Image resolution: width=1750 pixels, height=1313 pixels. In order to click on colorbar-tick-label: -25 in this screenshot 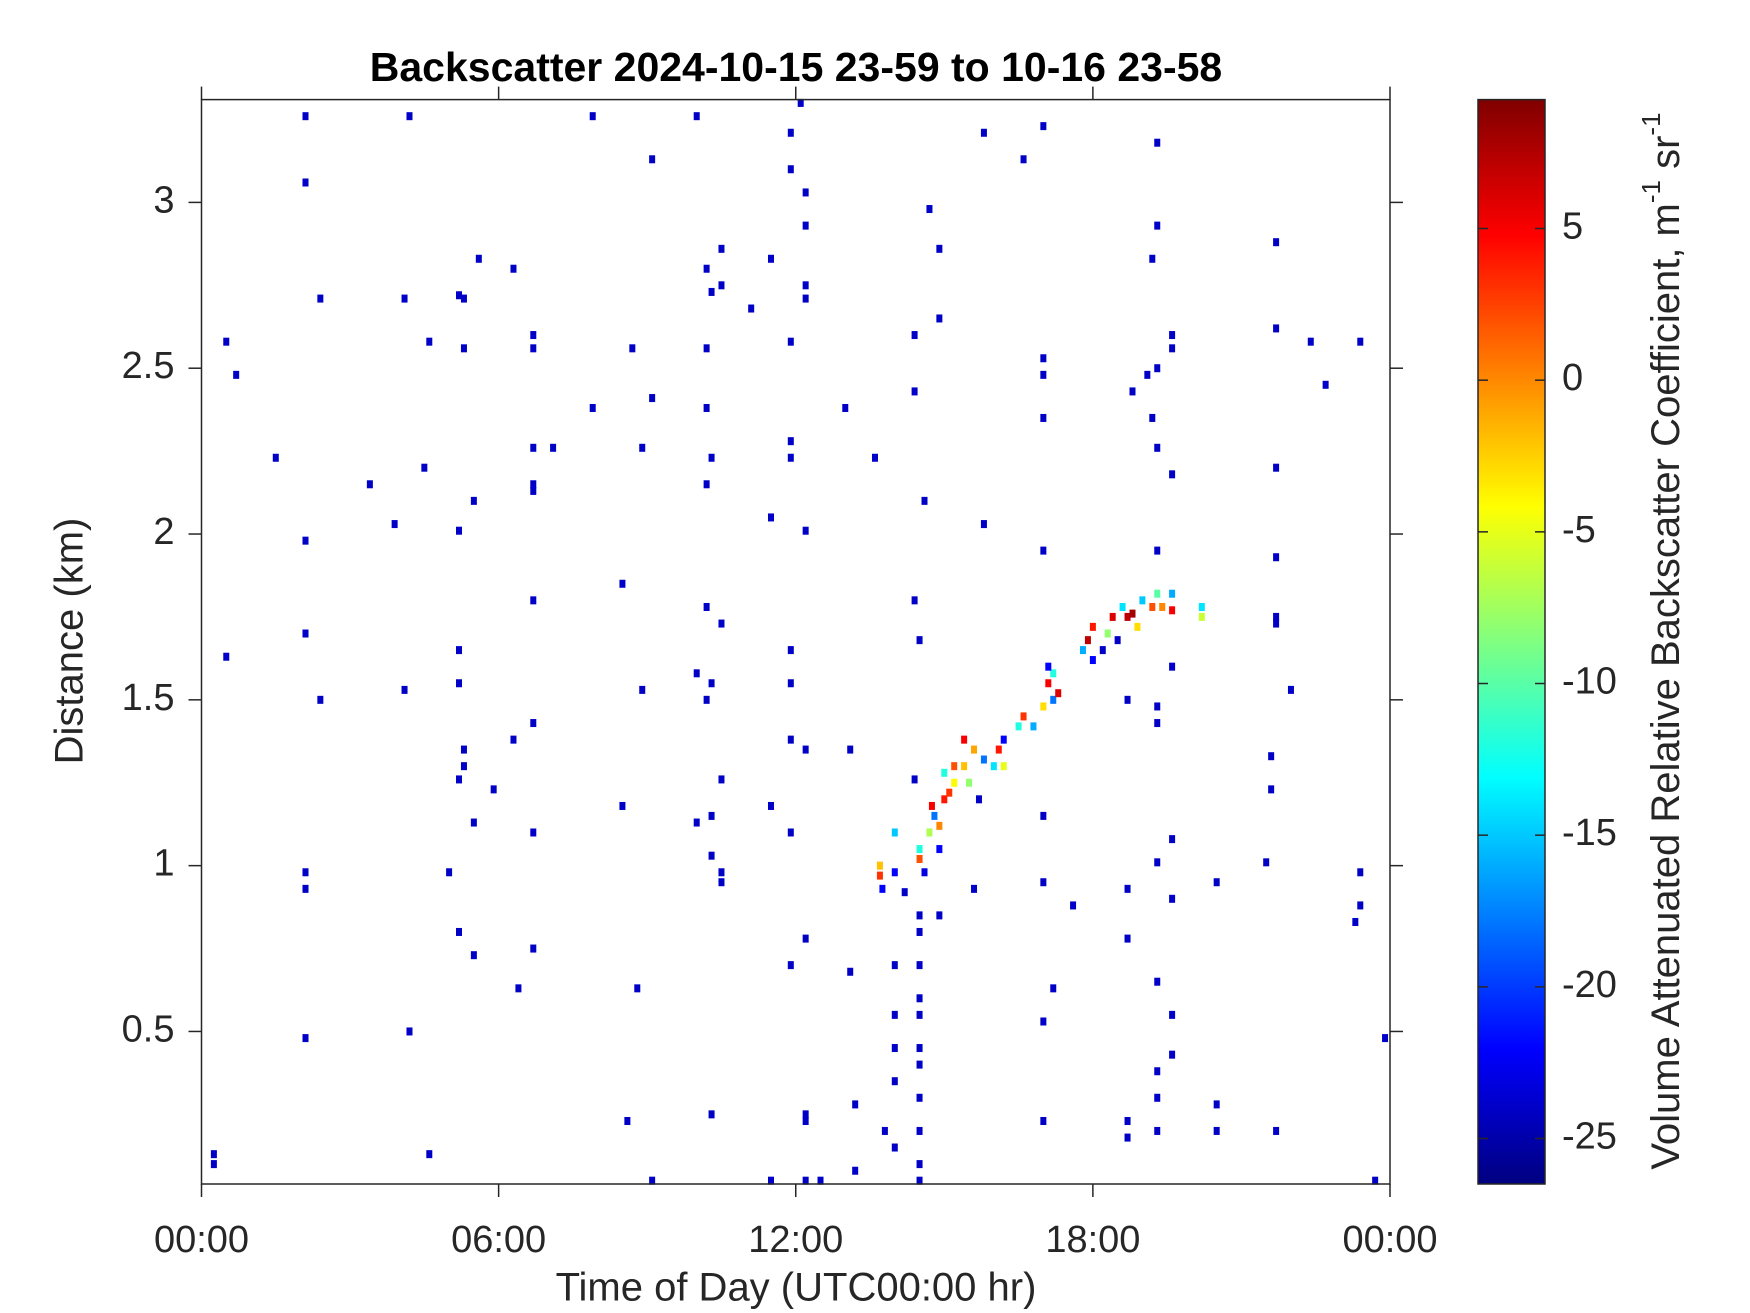, I will do `click(1589, 1137)`.